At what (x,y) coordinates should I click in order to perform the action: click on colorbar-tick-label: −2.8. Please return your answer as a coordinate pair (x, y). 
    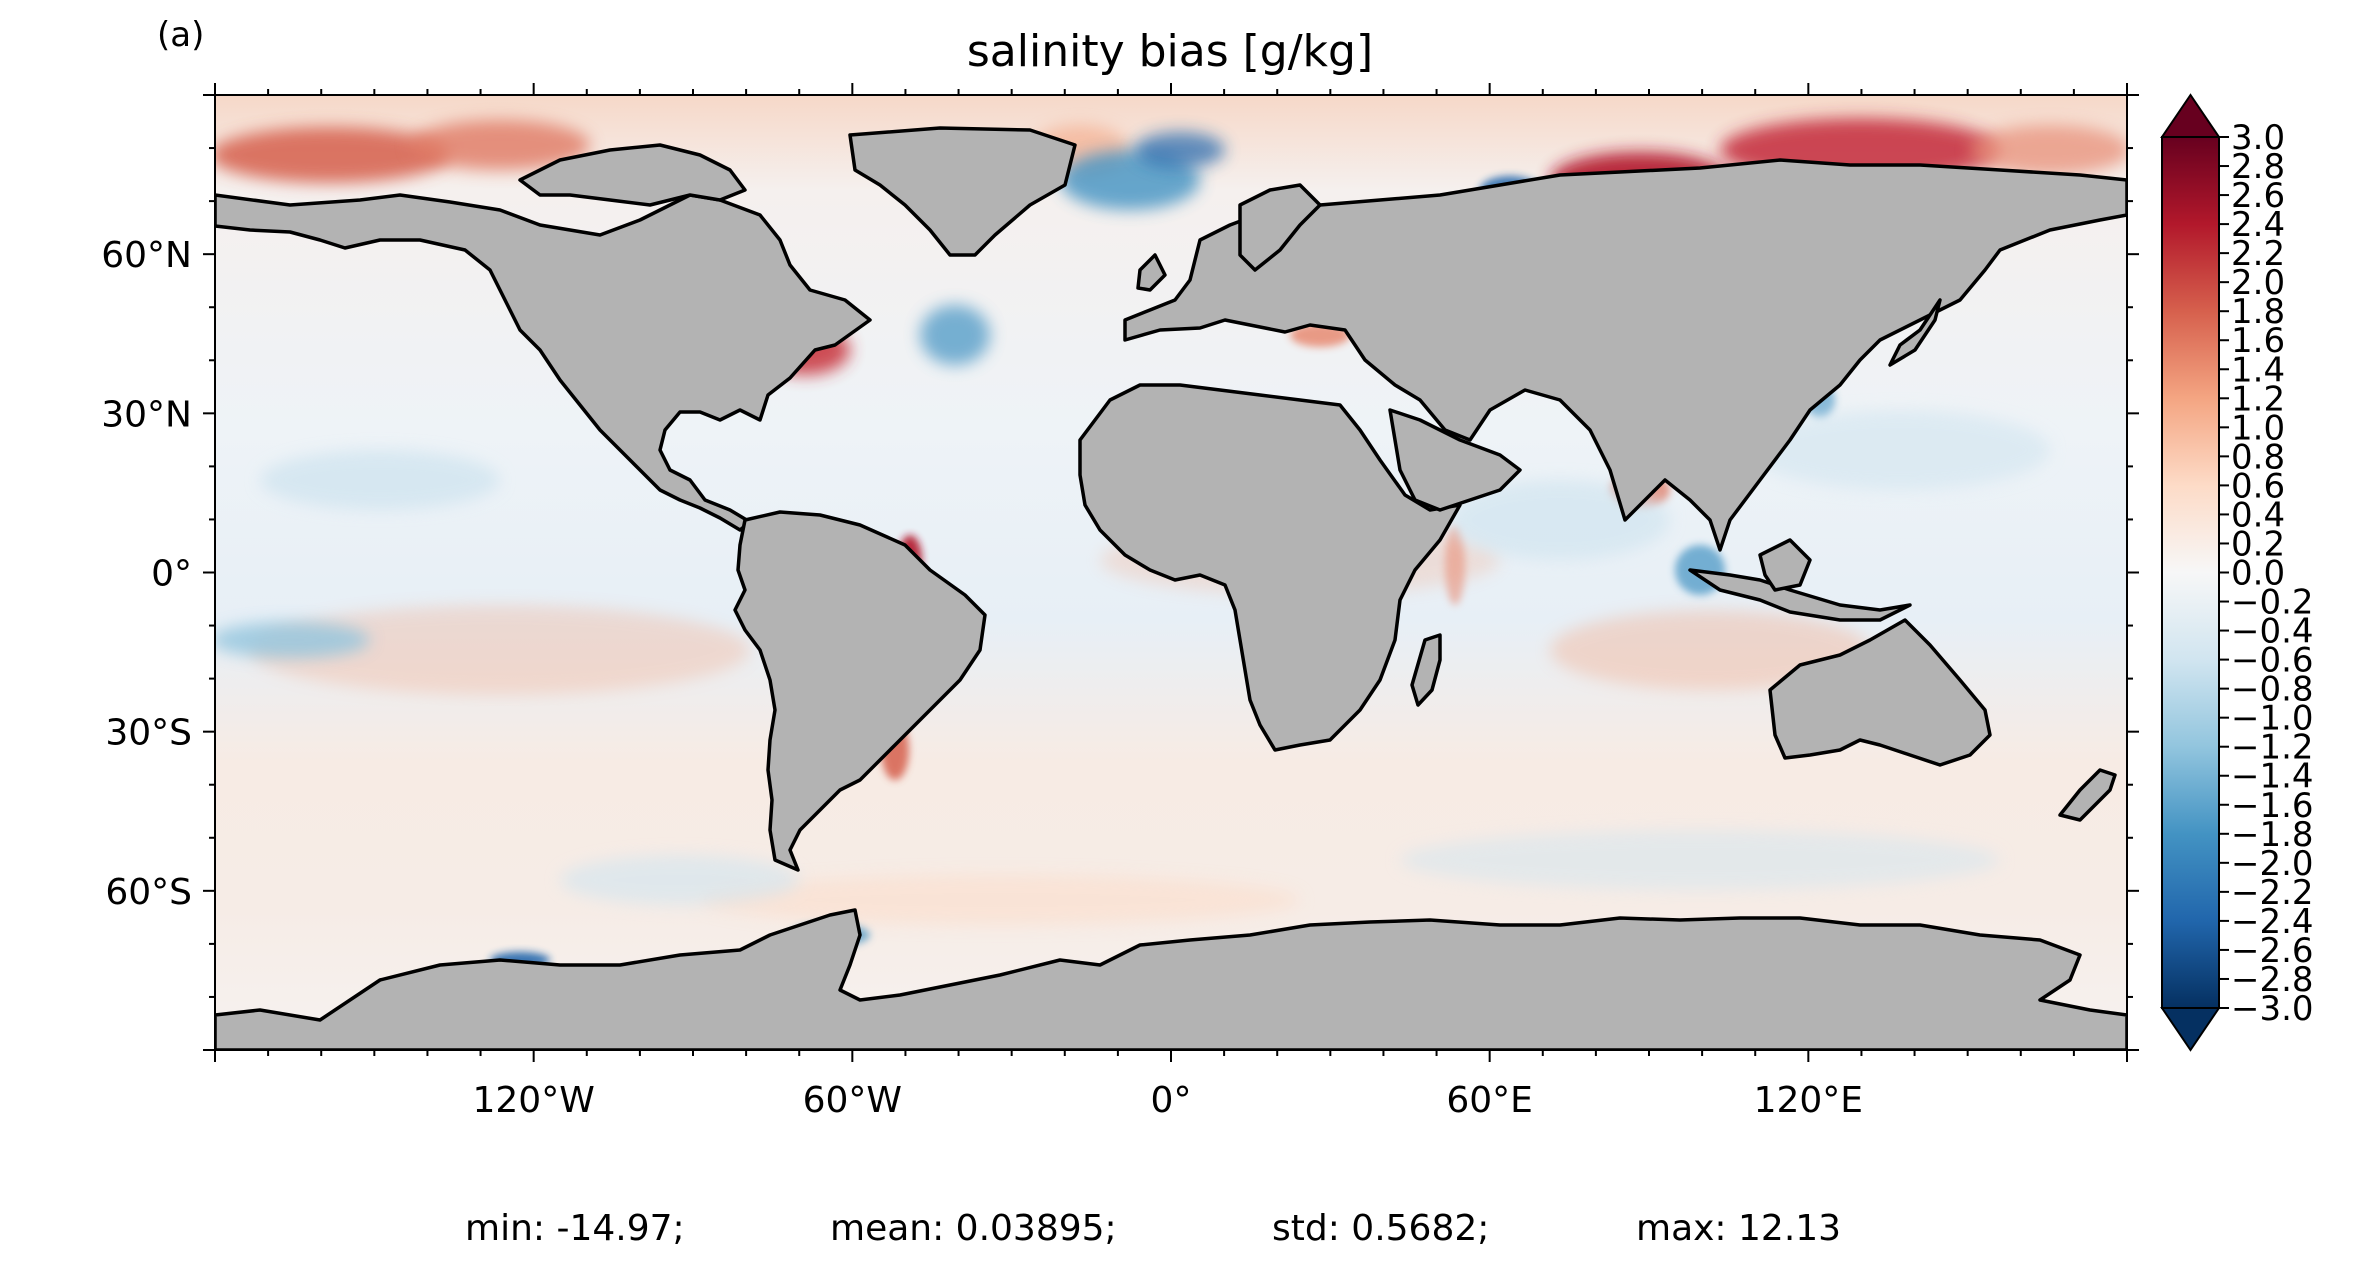
    Looking at the image, I should click on (2272, 980).